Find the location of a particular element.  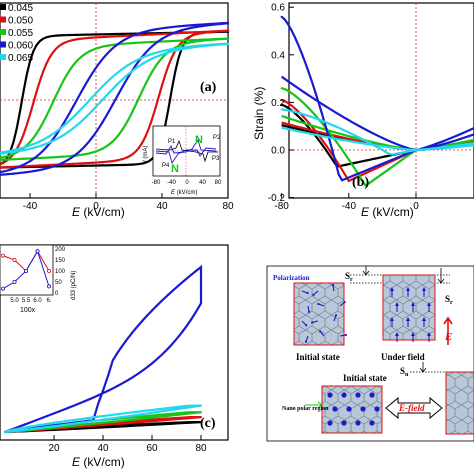

panel-b-xlabel: E (kV/cm) is located at coordinates (387, 212).